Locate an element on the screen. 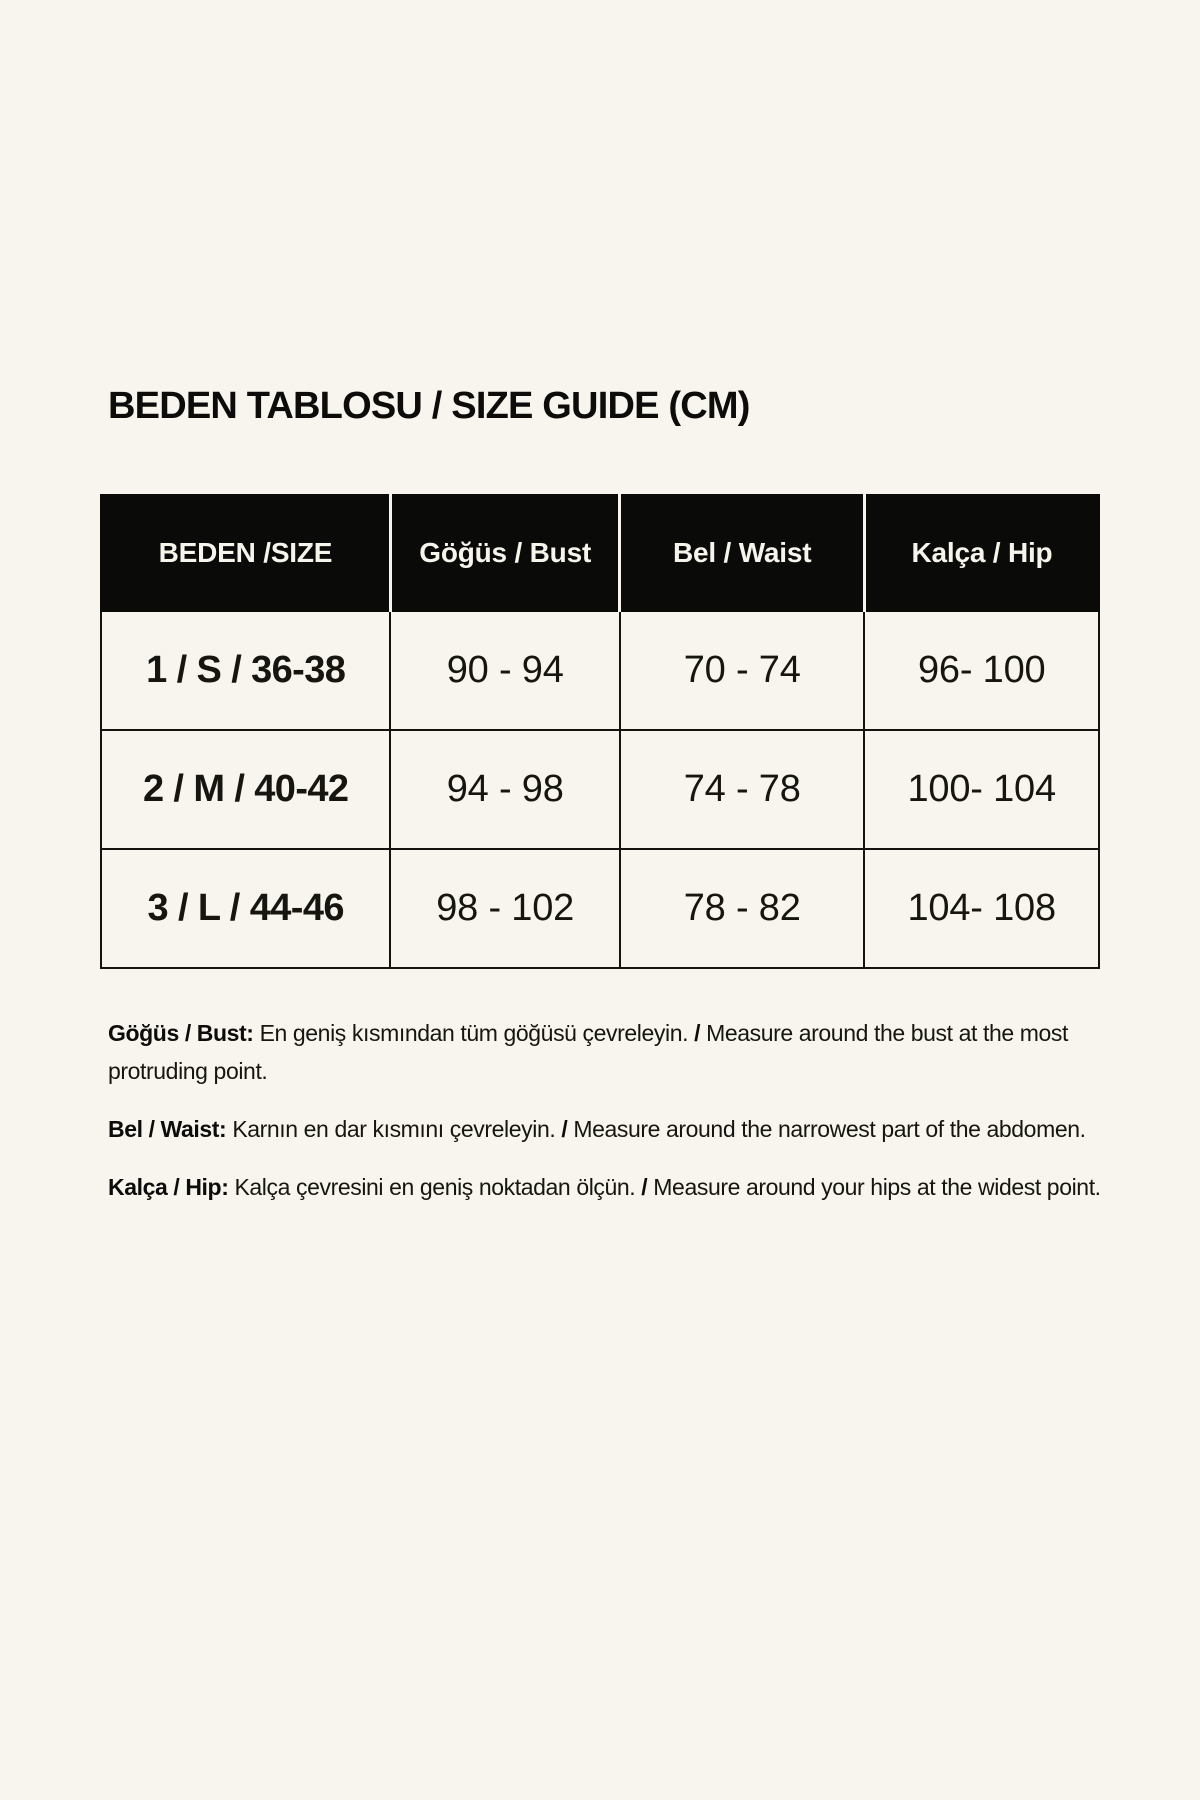 This screenshot has height=1800, width=1200. page-title: BEDEN TABLOSU / SIZE GUIDE (CM) is located at coordinates (429, 406).